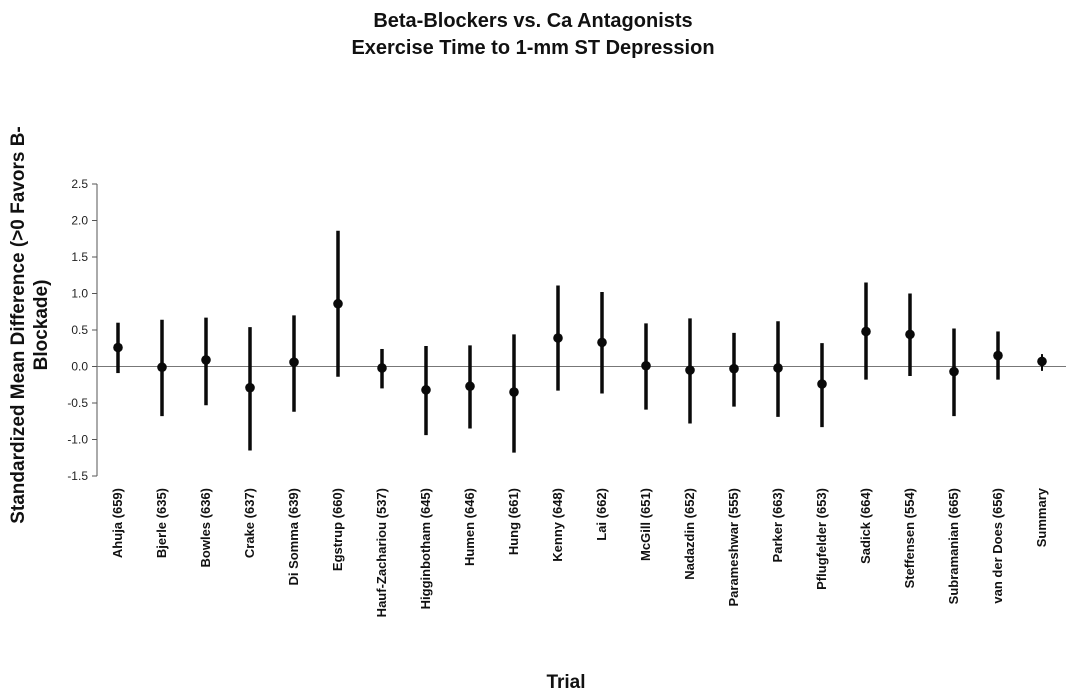 This screenshot has height=689, width=1066. I want to click on y-tick-label: -0.5, so click(77, 403).